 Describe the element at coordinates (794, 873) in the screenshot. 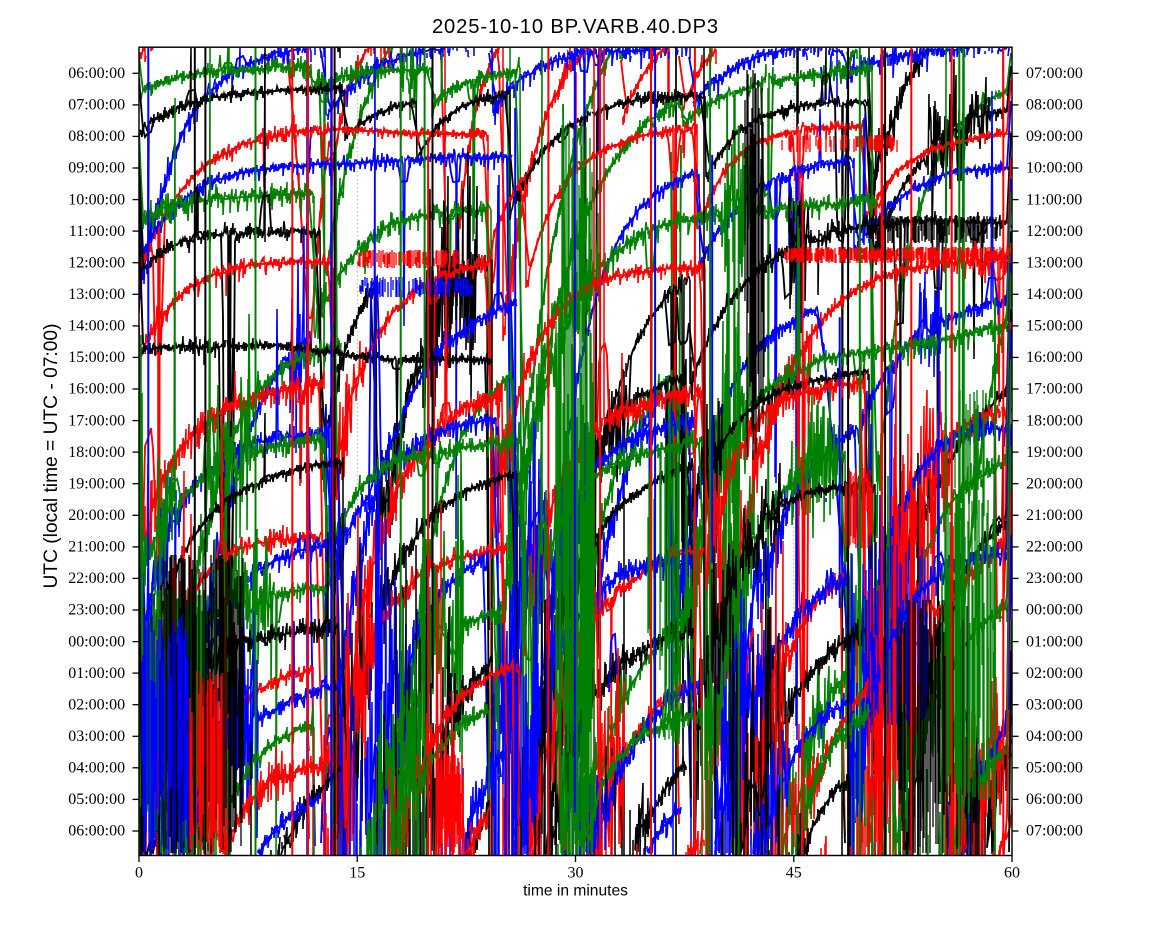

I see `svg-text: 45` at that location.